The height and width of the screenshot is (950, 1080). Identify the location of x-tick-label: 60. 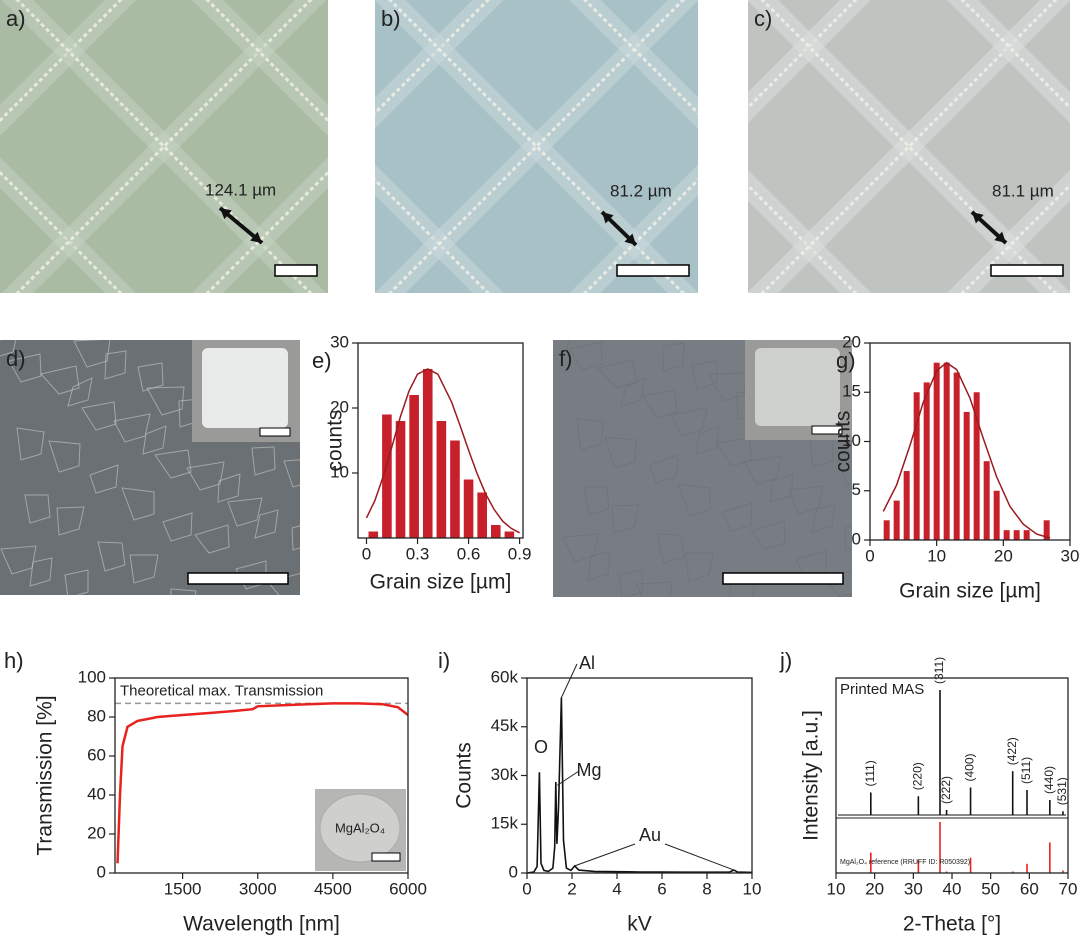
(1029, 888).